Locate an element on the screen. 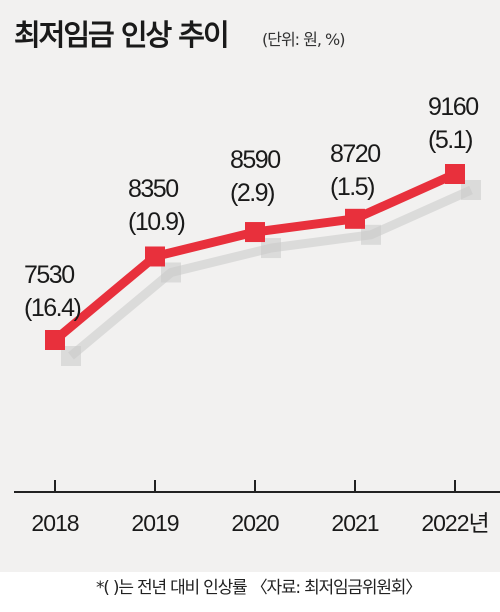 This screenshot has width=500, height=612. value-label: 9160 is located at coordinates (453, 107).